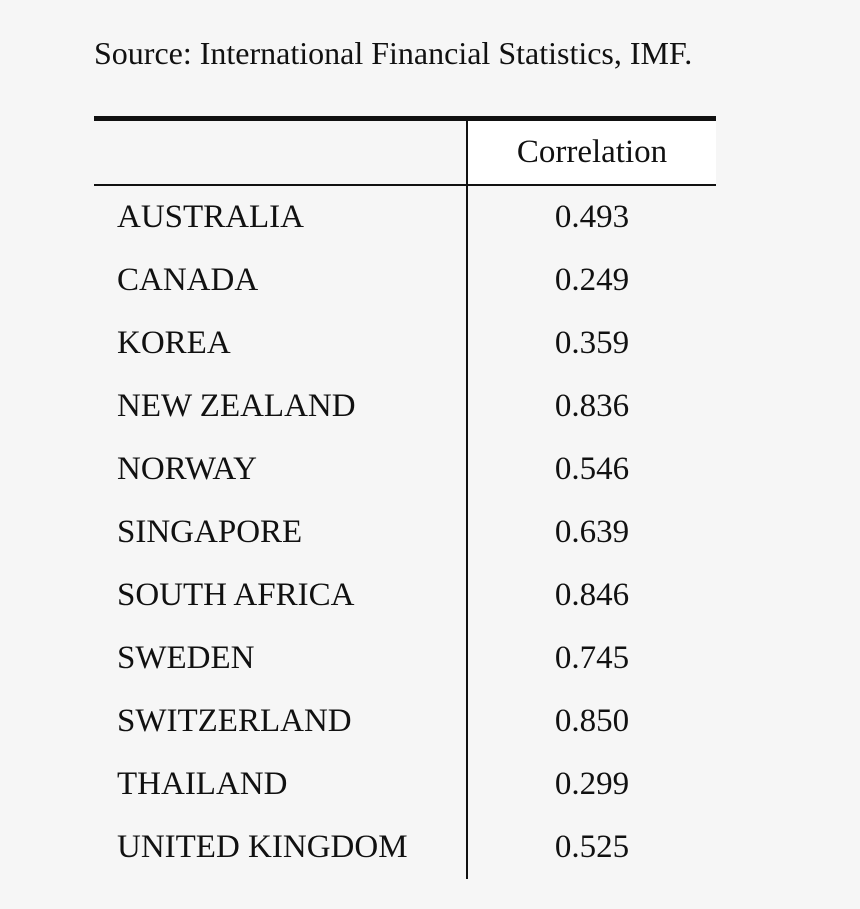  What do you see at coordinates (592, 469) in the screenshot?
I see `correlation-value: 0.546` at bounding box center [592, 469].